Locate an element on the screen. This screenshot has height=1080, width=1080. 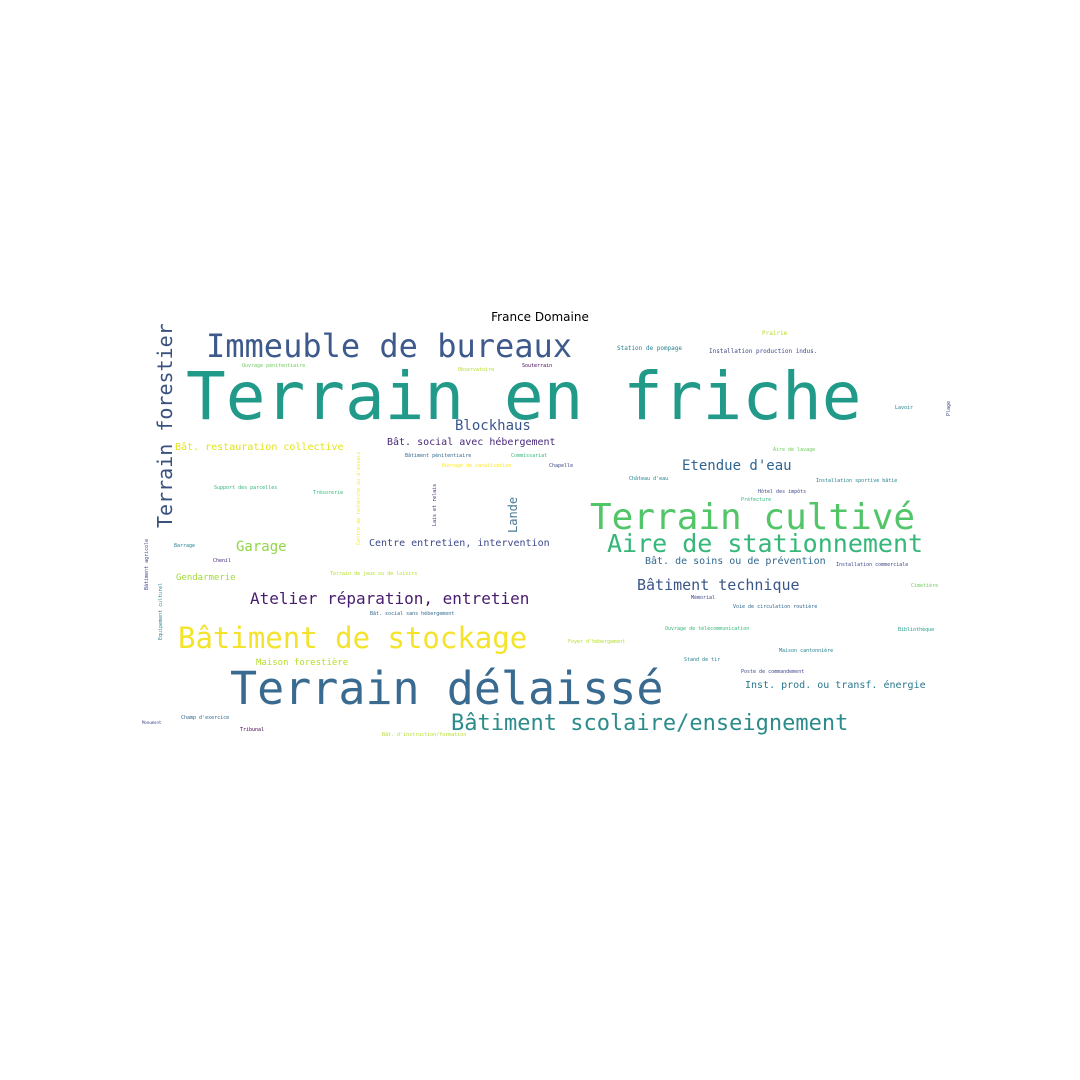
word-chenil: Chenil is located at coordinates (222, 561).